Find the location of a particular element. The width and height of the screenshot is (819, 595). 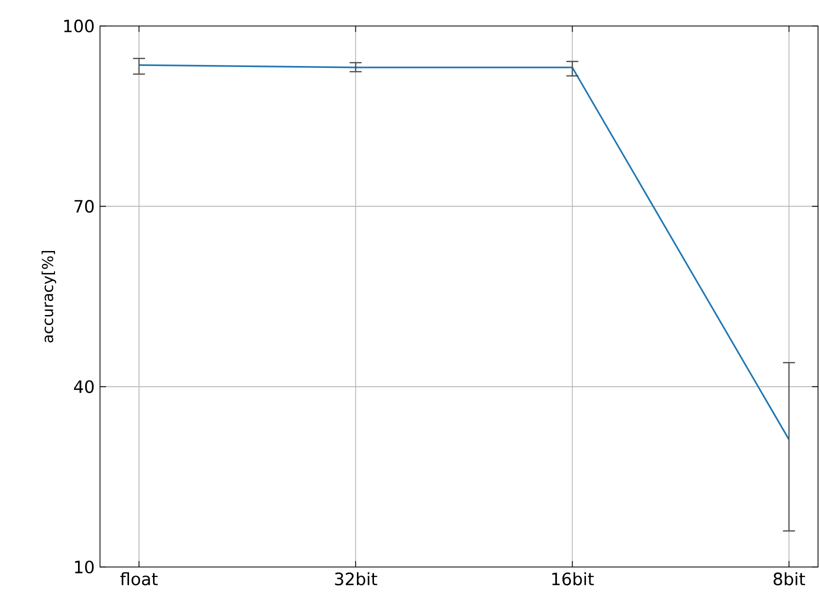

x-tick-label: 8bit is located at coordinates (790, 579).